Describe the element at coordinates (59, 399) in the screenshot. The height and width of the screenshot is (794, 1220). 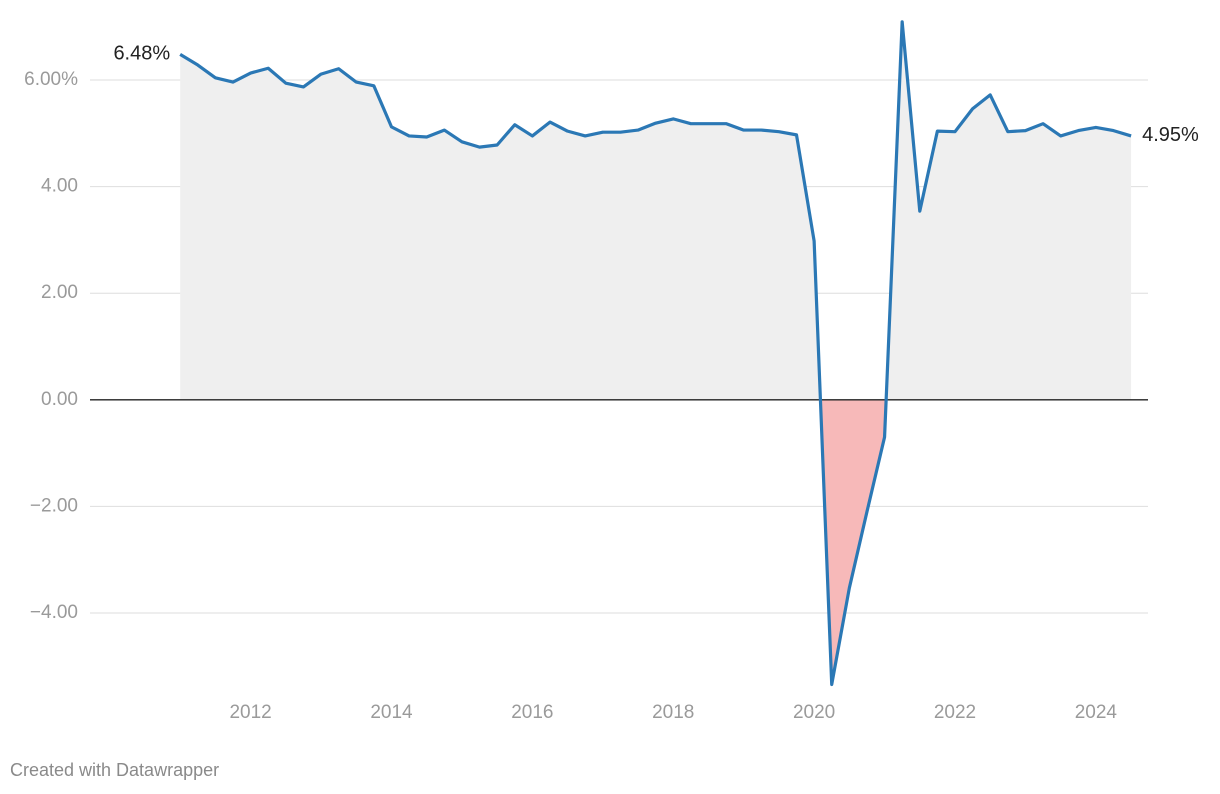
I see `y-tick-label: 0.00` at that location.